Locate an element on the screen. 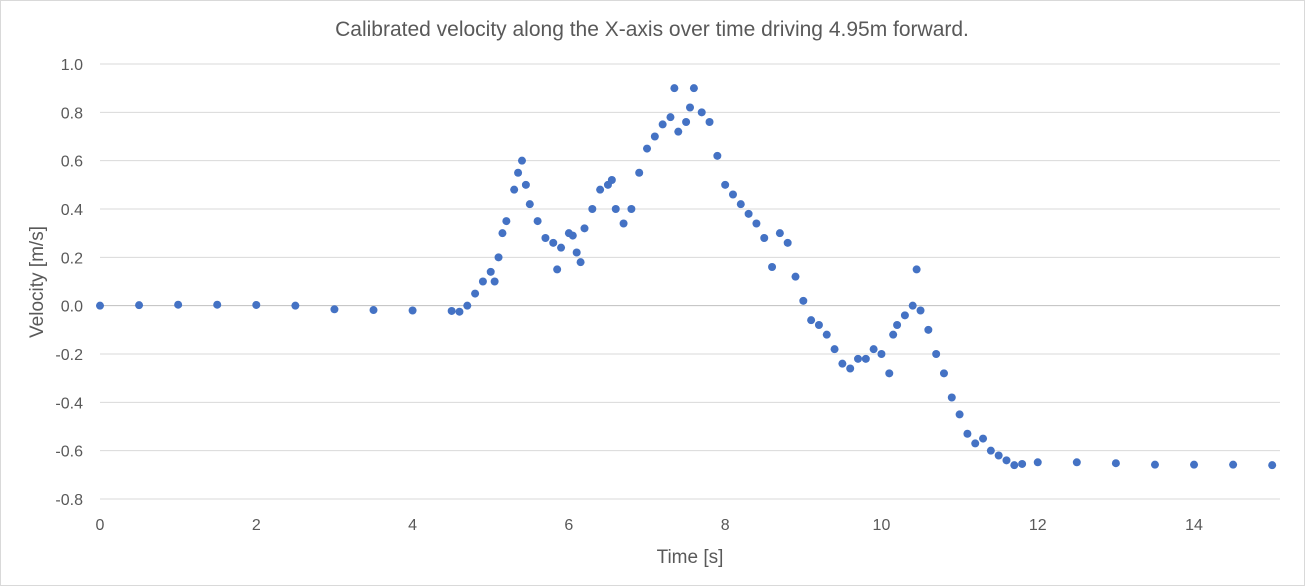 The image size is (1305, 586). x-tick-label: 14 is located at coordinates (1194, 525).